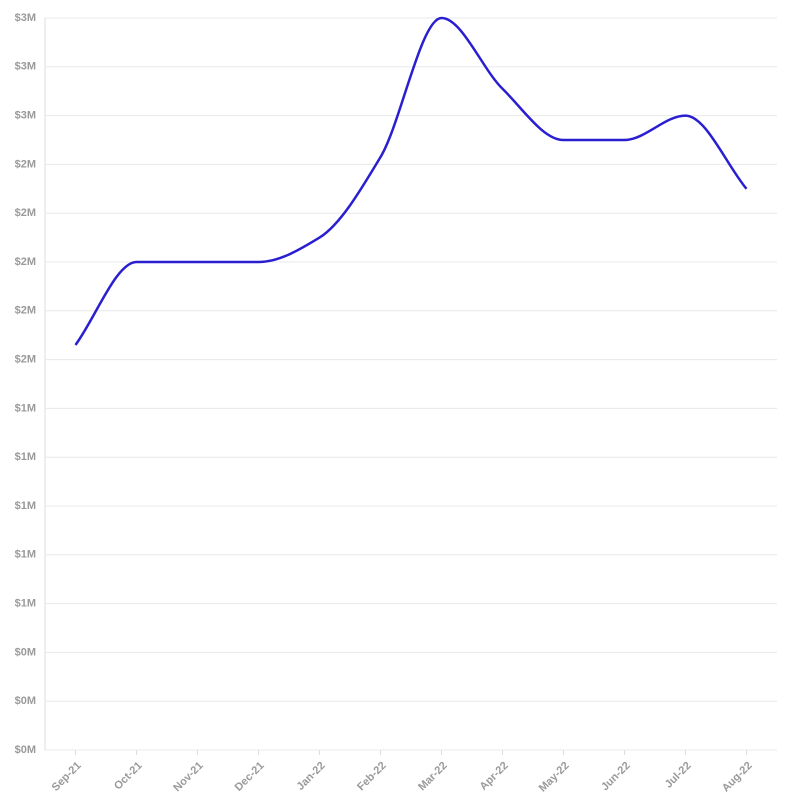 This screenshot has height=808, width=796. Describe the element at coordinates (372, 777) in the screenshot. I see `x-tick-label: Feb-22` at that location.